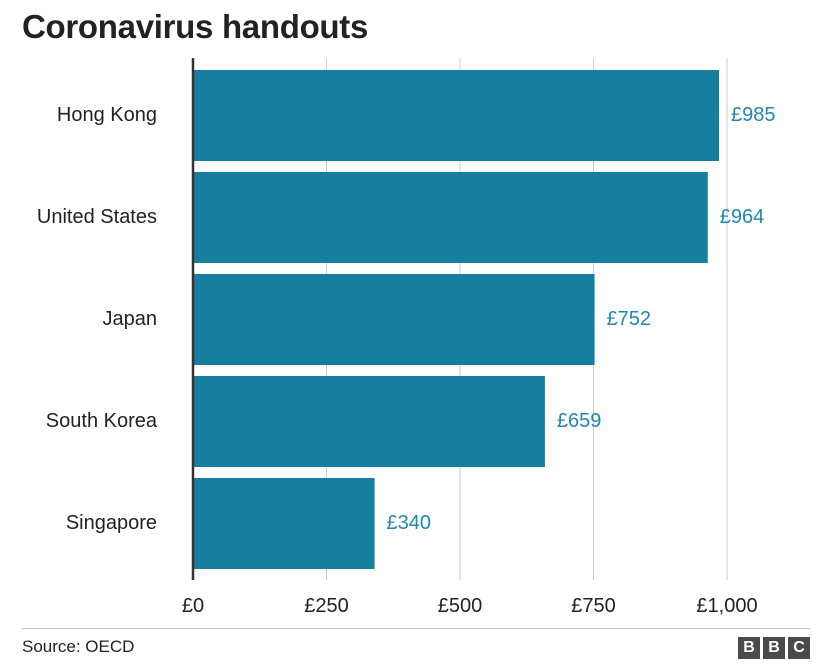  Describe the element at coordinates (460, 606) in the screenshot. I see `x-tick-label: £500` at that location.